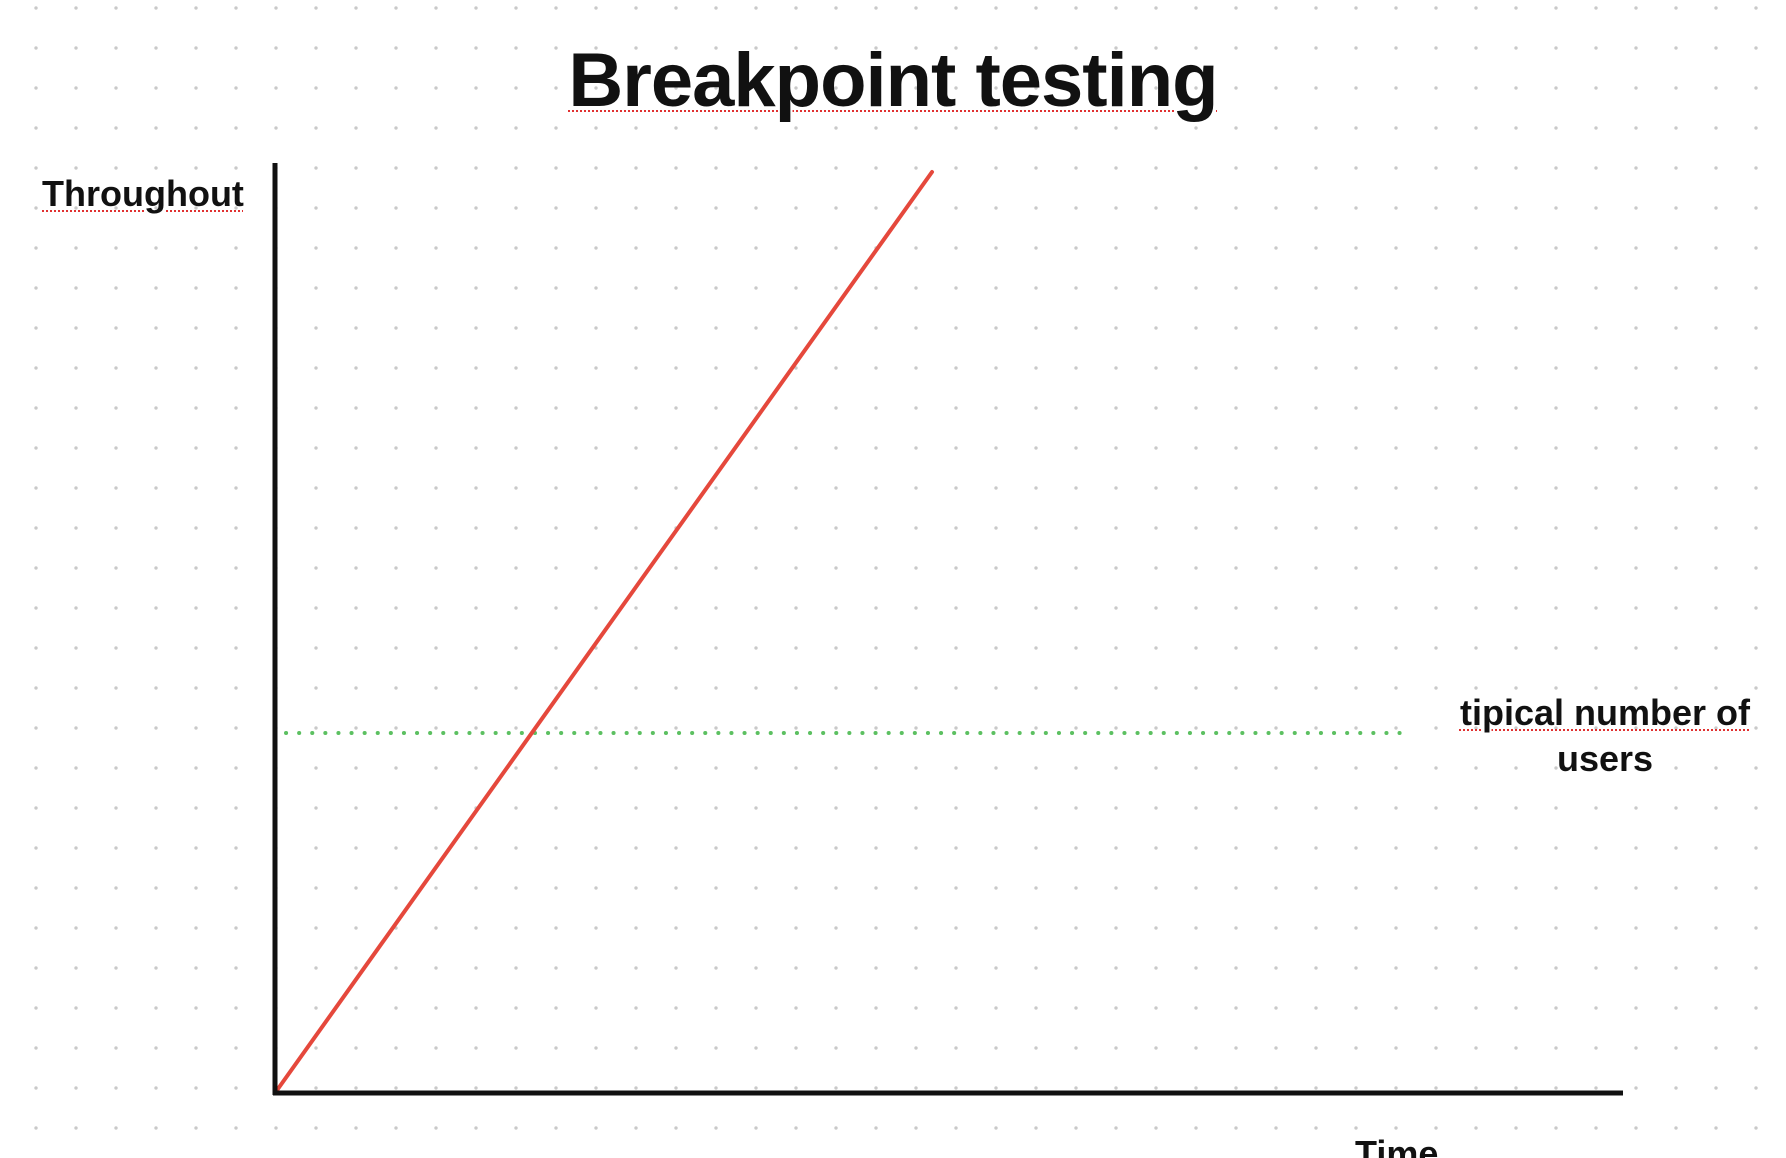  Describe the element at coordinates (1605, 712) in the screenshot. I see `reference-label-line1: tipical number of` at that location.